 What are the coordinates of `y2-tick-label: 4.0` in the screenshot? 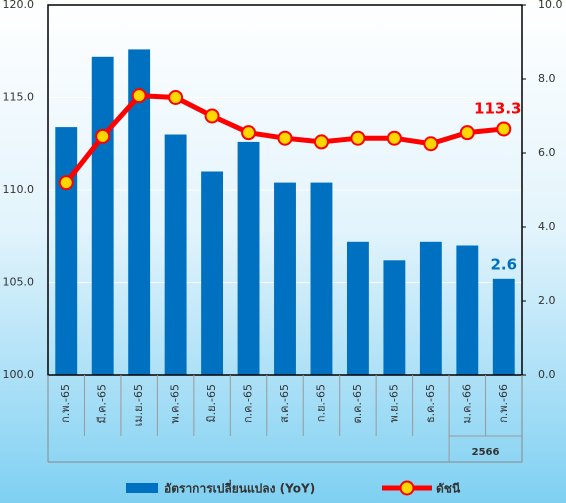 It's located at (547, 226).